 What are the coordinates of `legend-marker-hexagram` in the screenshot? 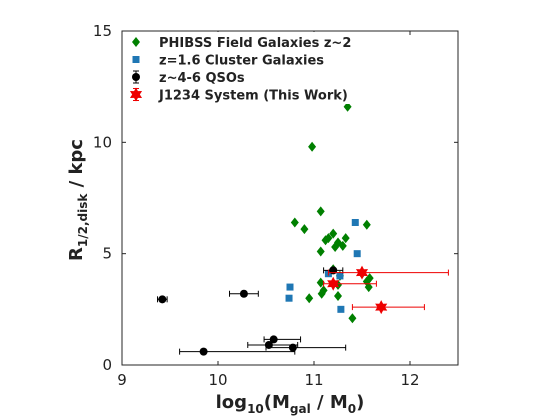 It's located at (136, 94).